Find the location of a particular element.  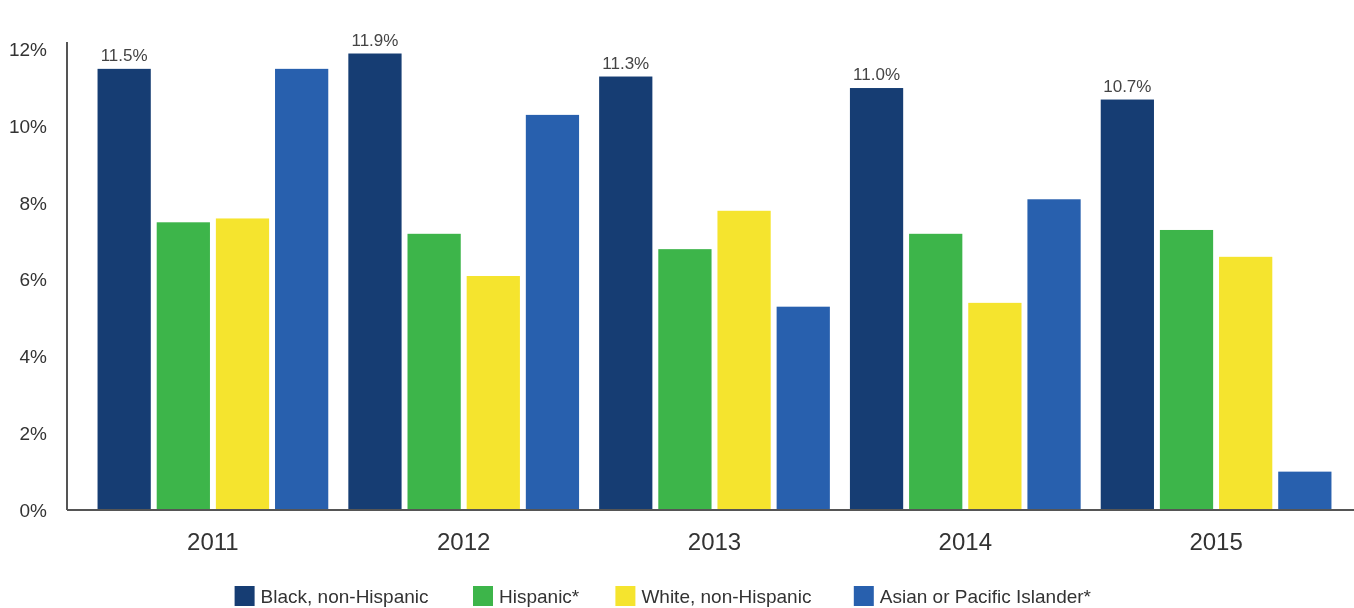

x-tick-label: 2011 is located at coordinates (213, 541).